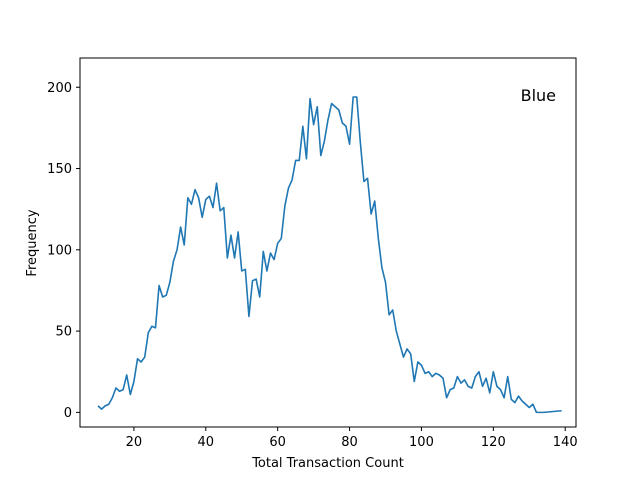 Image resolution: width=640 pixels, height=480 pixels. What do you see at coordinates (421, 442) in the screenshot?
I see `x-tick-label: 100` at bounding box center [421, 442].